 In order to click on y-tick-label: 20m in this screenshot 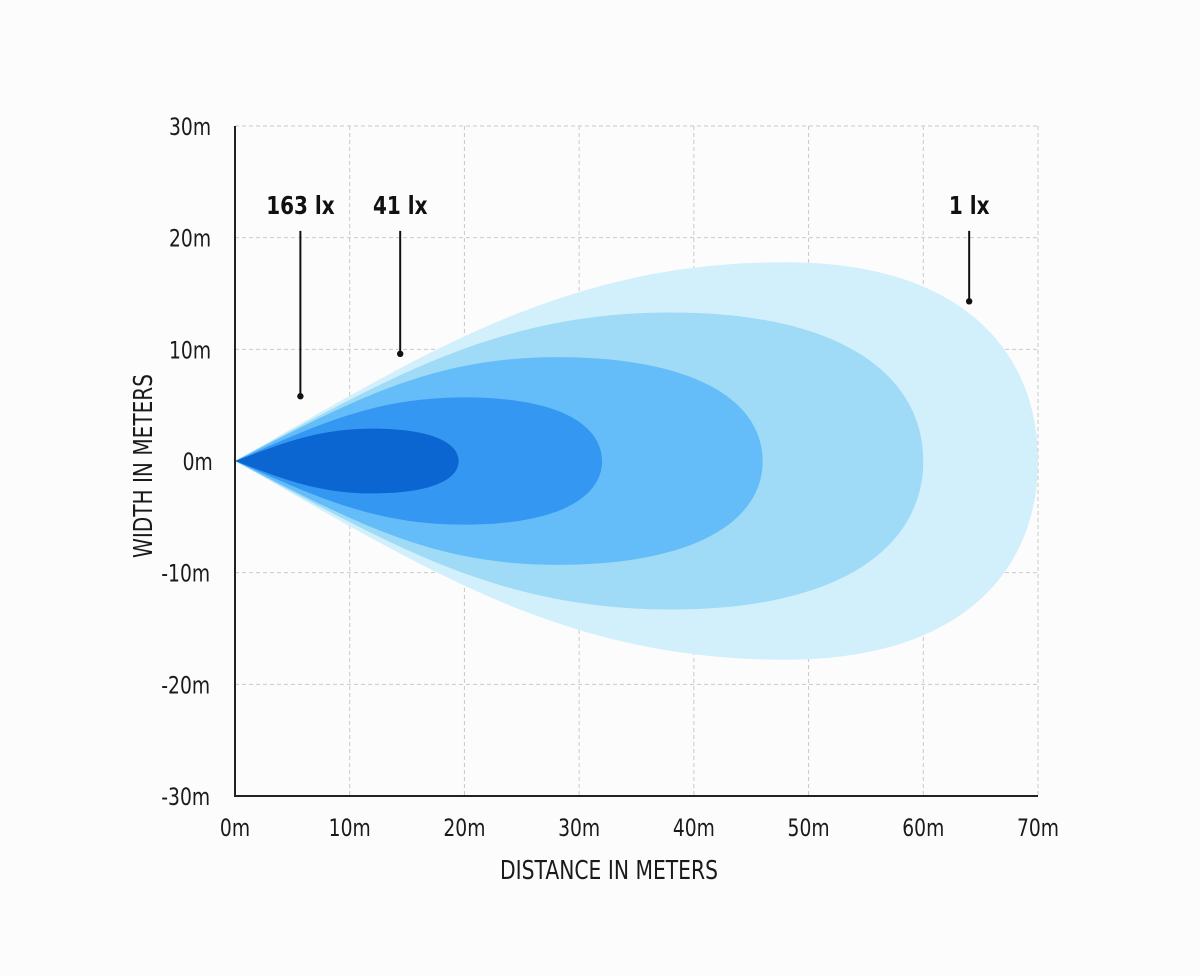, I will do `click(190, 239)`.